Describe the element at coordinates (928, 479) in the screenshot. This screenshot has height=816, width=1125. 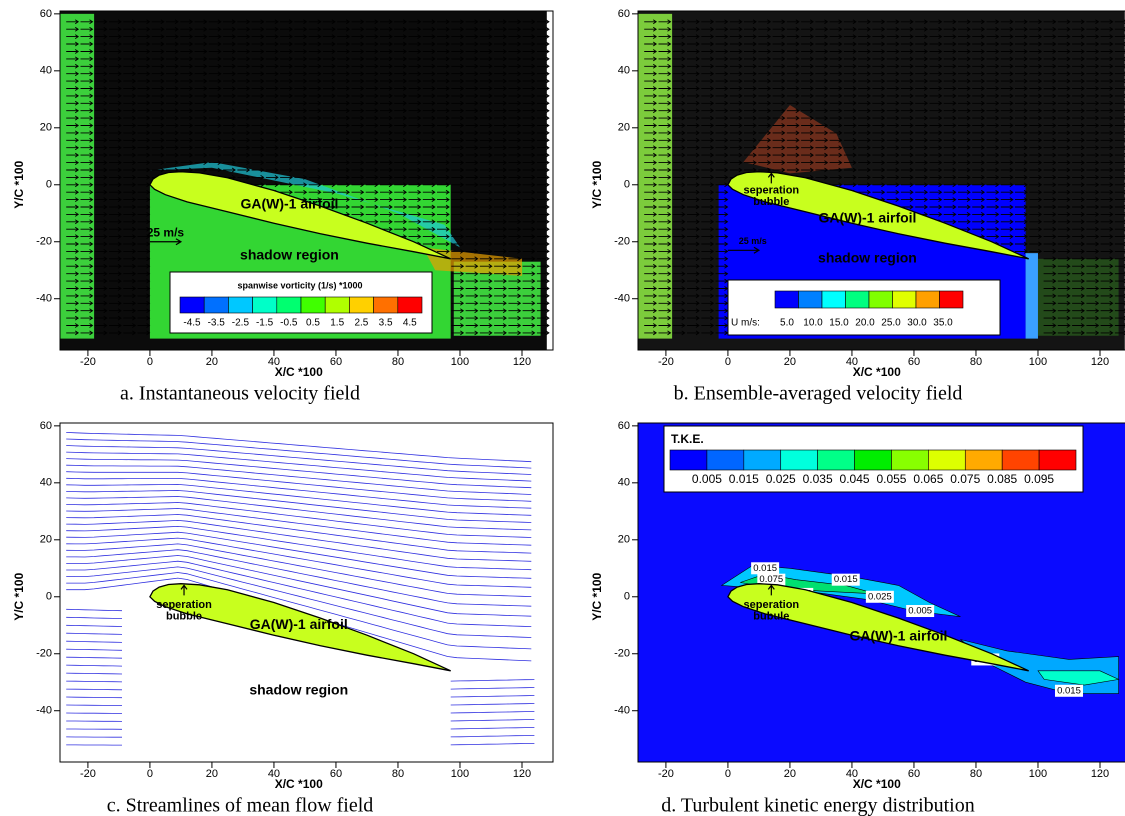
I see `legend-label: 0.065` at that location.